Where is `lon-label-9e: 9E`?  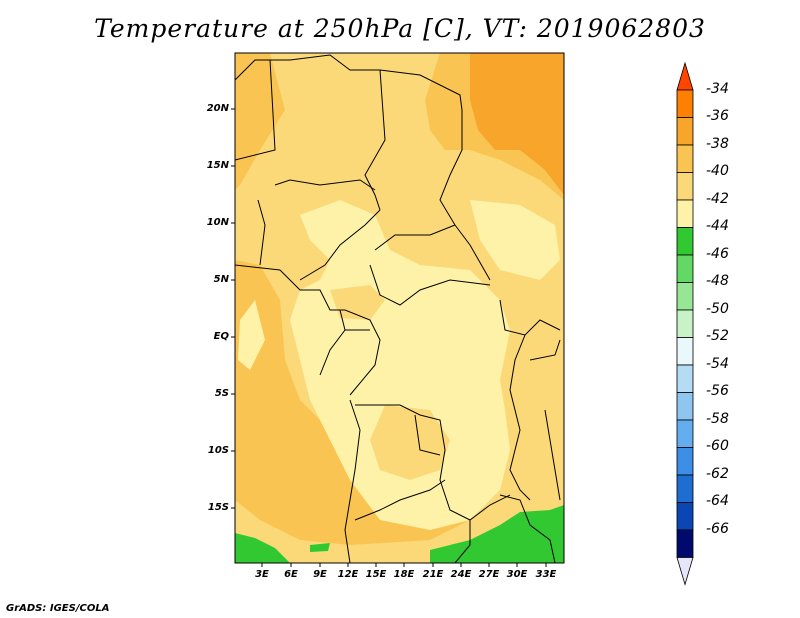
lon-label-9e: 9E is located at coordinates (320, 574).